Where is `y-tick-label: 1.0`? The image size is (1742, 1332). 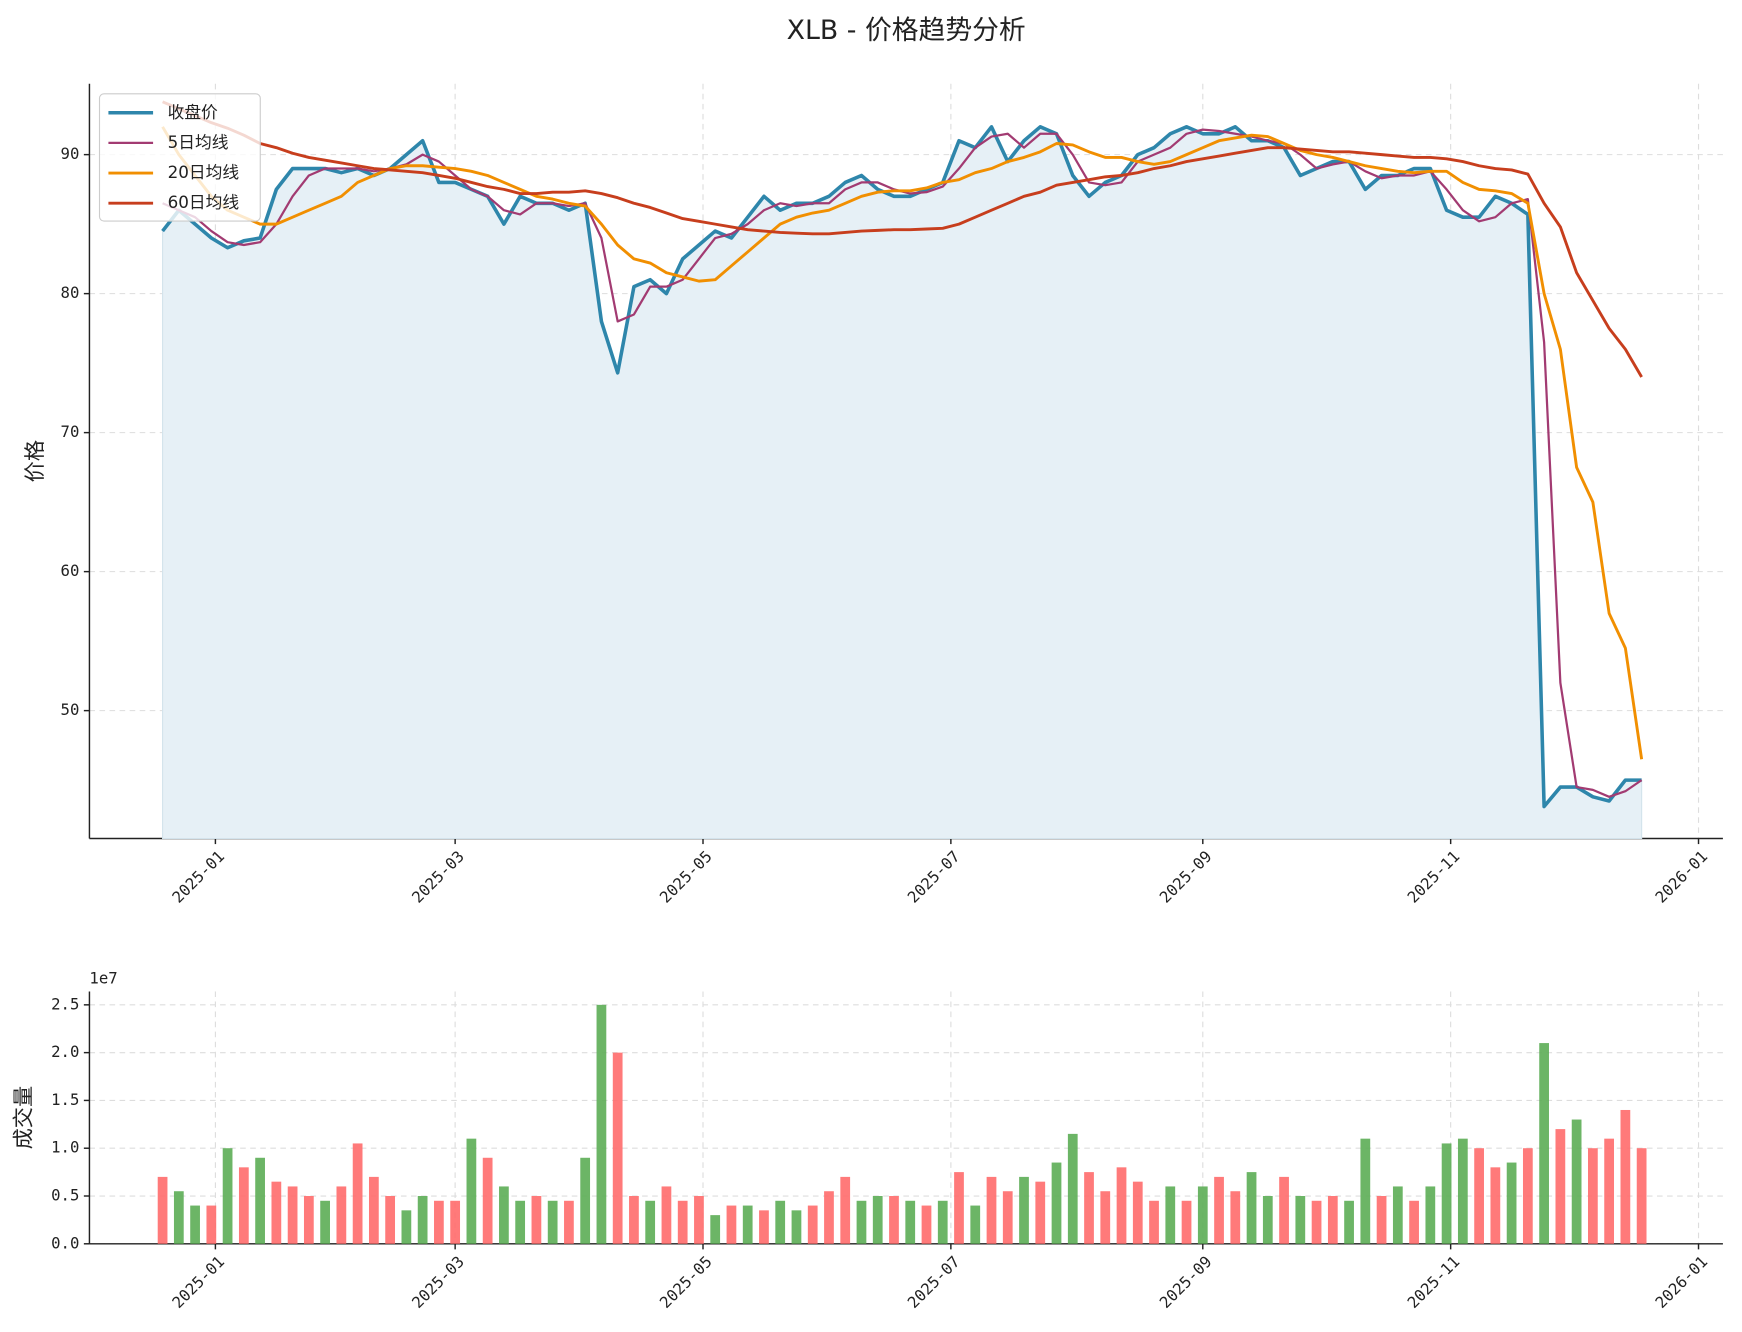 y-tick-label: 1.0 is located at coordinates (65, 1147).